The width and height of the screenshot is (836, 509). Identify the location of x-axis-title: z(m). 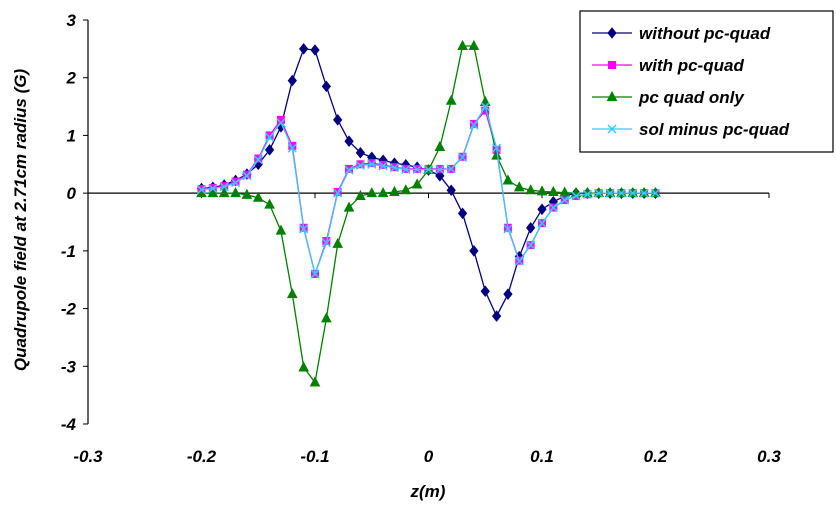
(428, 491).